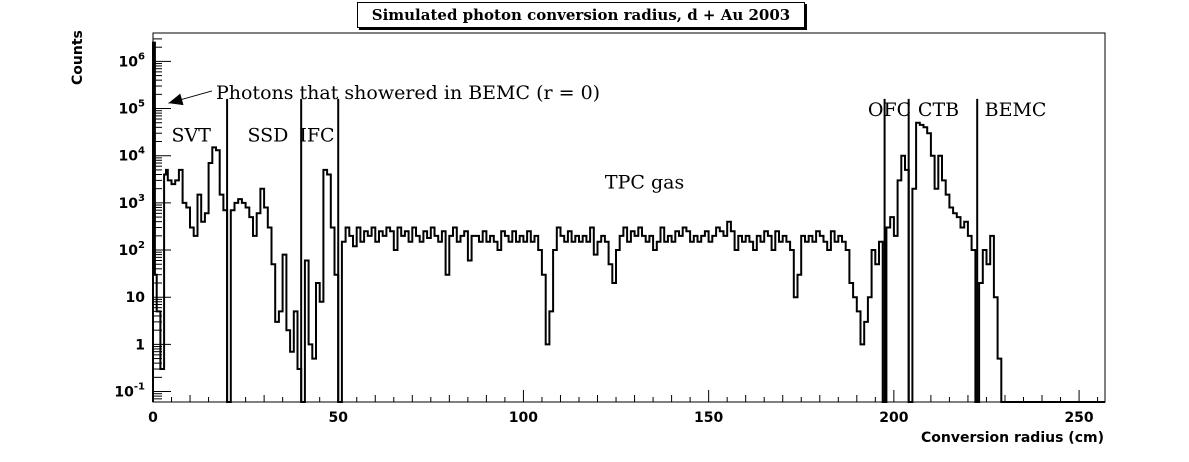 This screenshot has width=1189, height=462. Describe the element at coordinates (1016, 110) in the screenshot. I see `annotation-label: BEMC` at that location.